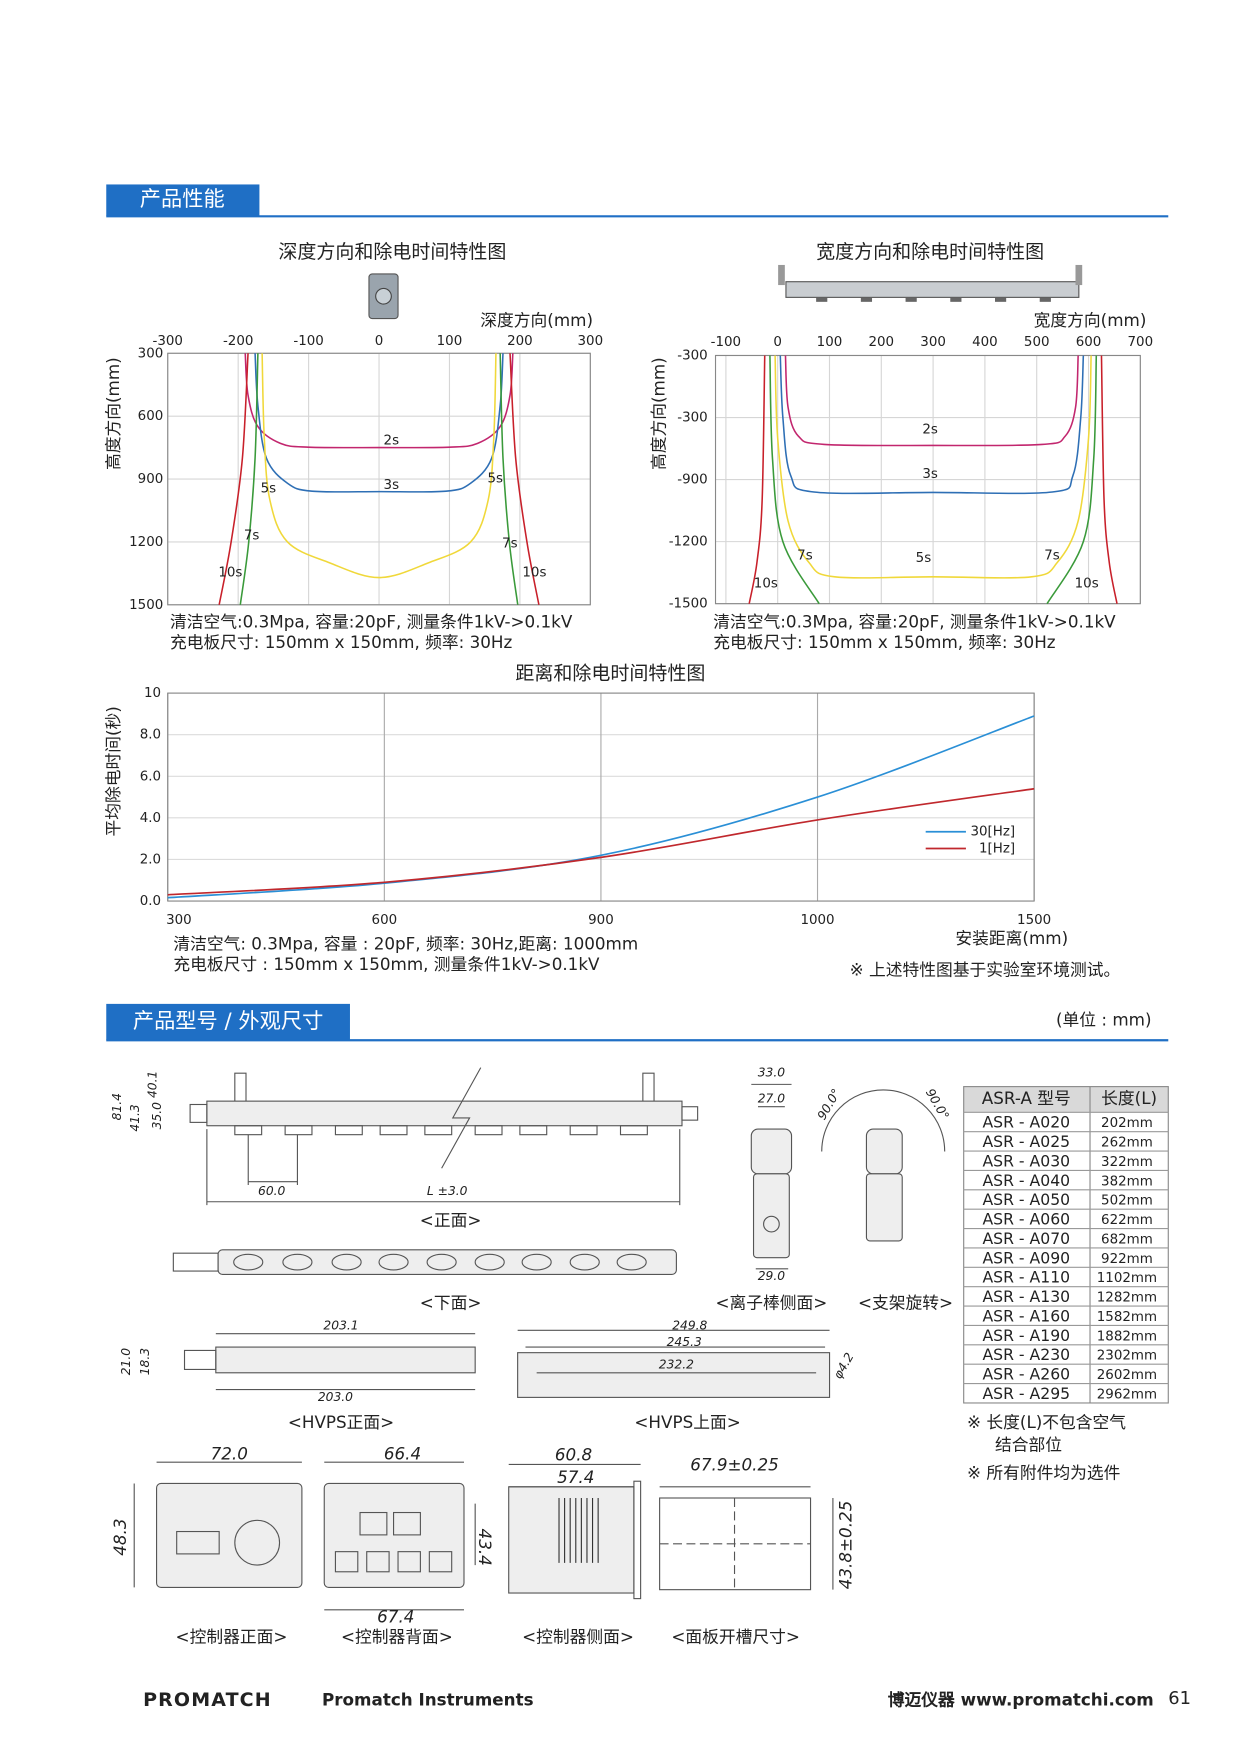  What do you see at coordinates (150, 818) in the screenshot?
I see `y-tick-label: 4.0` at bounding box center [150, 818].